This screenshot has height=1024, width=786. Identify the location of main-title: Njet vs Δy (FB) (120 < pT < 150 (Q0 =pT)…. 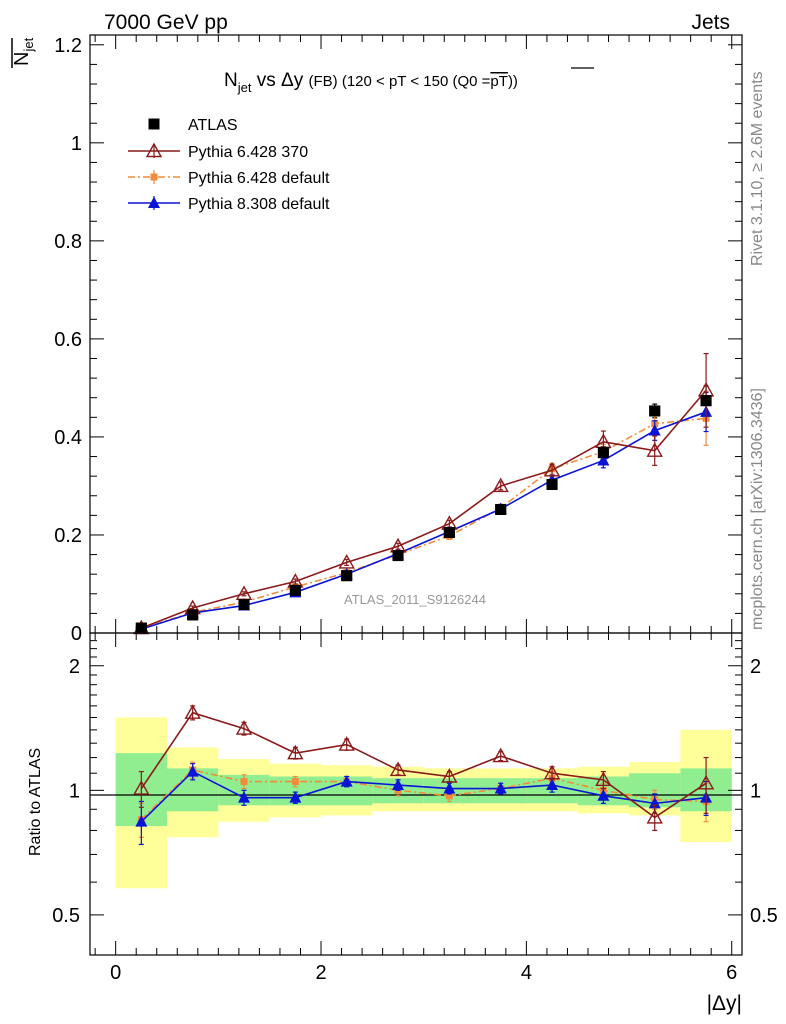
(371, 82).